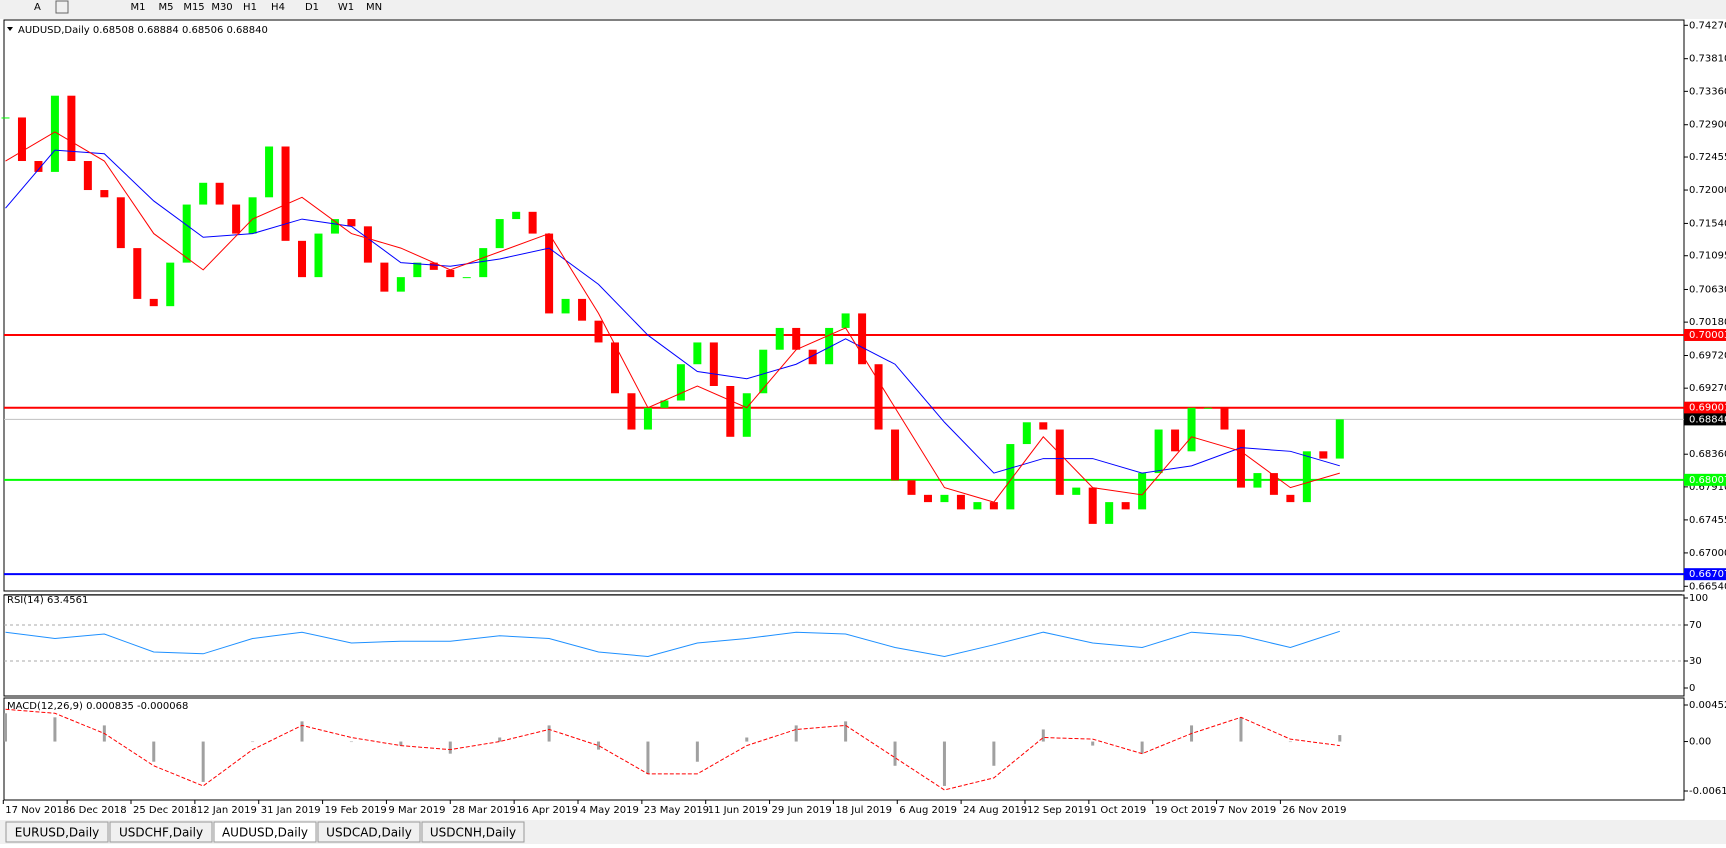 Image resolution: width=1726 pixels, height=848 pixels. I want to click on timeframe-button: MN, so click(374, 7).